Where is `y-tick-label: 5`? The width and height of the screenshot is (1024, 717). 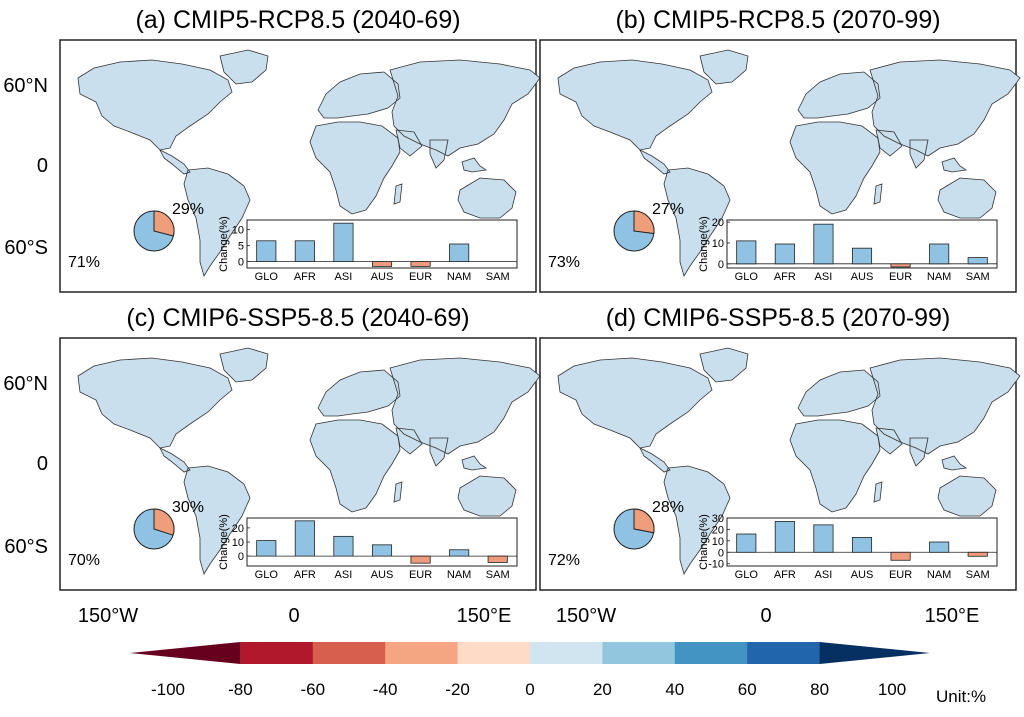 y-tick-label: 5 is located at coordinates (241, 247).